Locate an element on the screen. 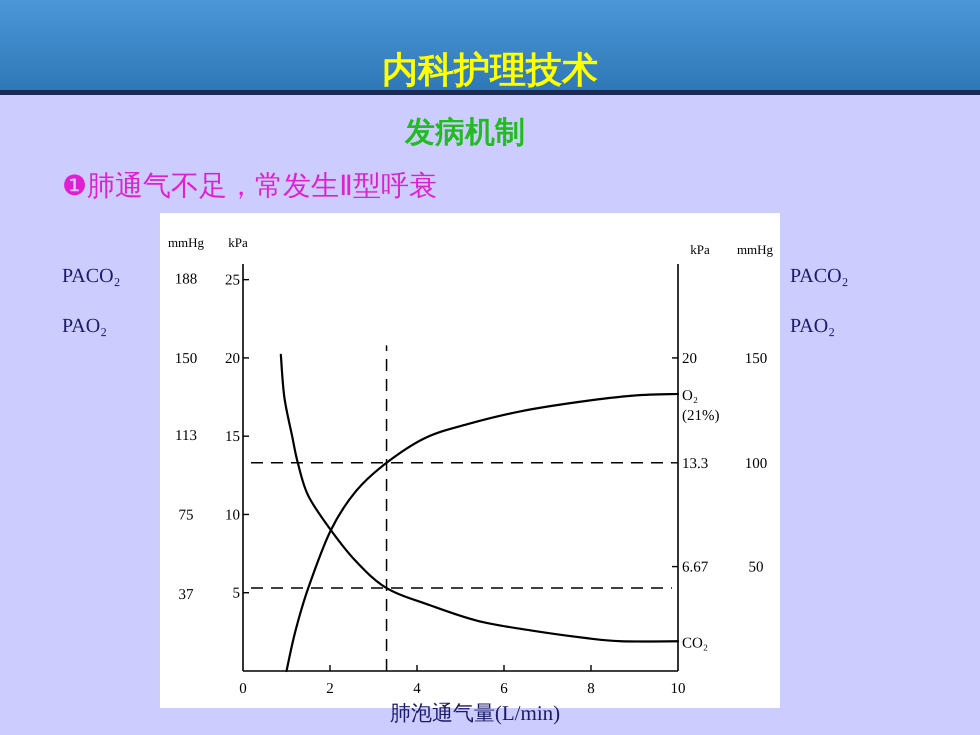 The height and width of the screenshot is (735, 980). y3-tick-label: 150 is located at coordinates (186, 358).